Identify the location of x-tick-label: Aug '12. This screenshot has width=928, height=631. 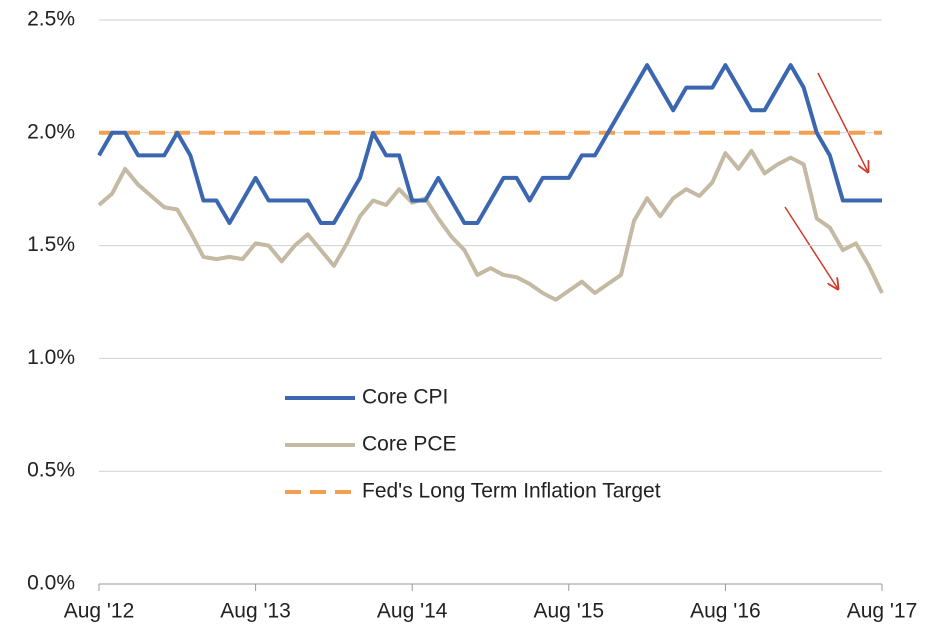
(99, 611).